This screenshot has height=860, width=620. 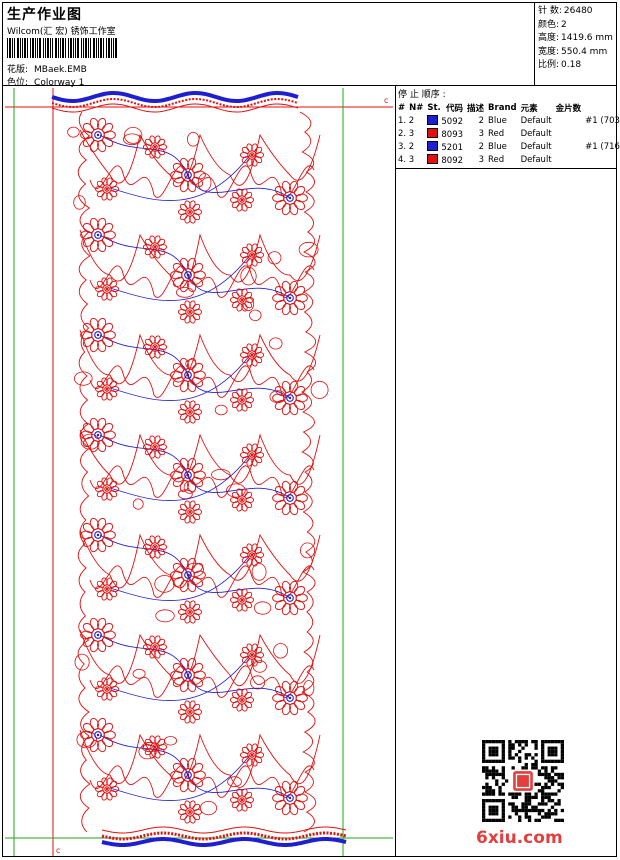 What do you see at coordinates (44, 15) in the screenshot?
I see `page-title: 生产作业图` at bounding box center [44, 15].